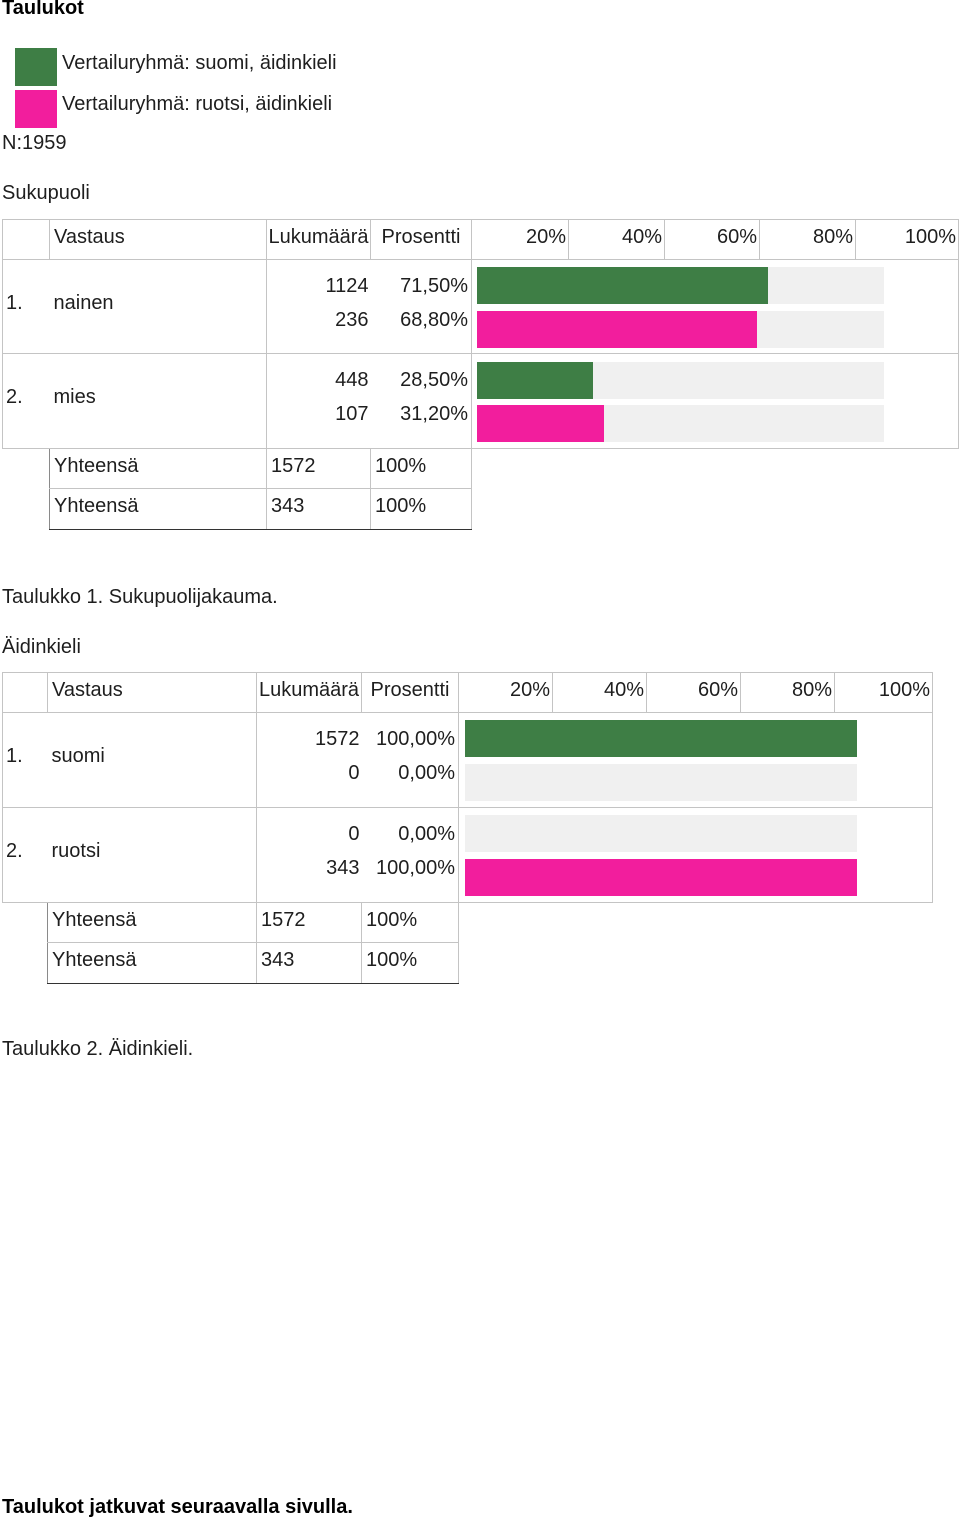  Describe the element at coordinates (426, 773) in the screenshot. I see `percent-value-ruotsi: 0,00%` at that location.